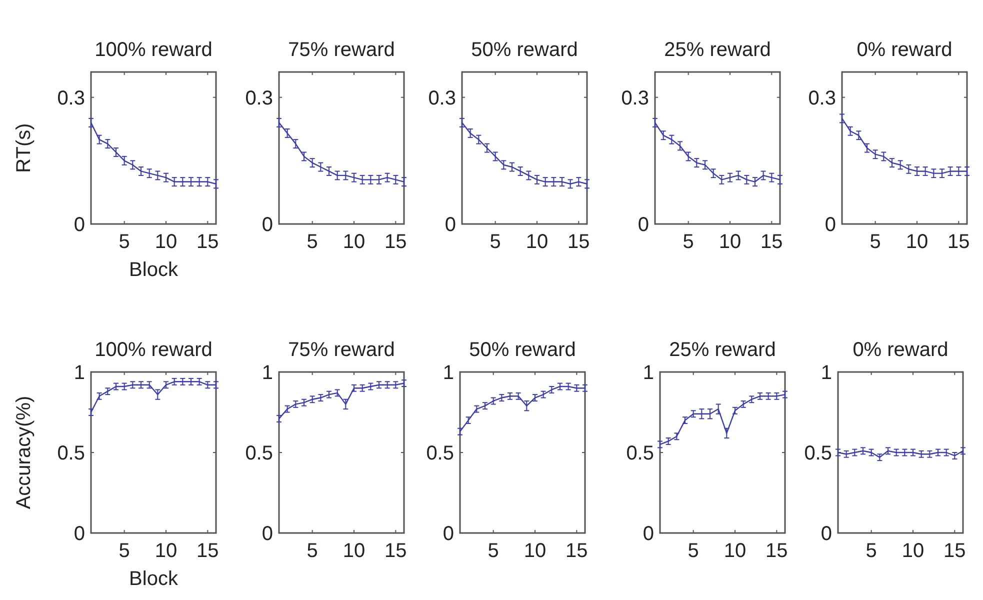 The image size is (983, 600). What do you see at coordinates (24, 148) in the screenshot?
I see `y-axis-title: RT(s)` at bounding box center [24, 148].